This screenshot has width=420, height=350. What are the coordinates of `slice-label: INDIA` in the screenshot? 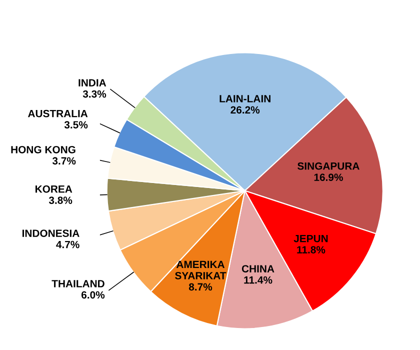 It's located at (92, 82).